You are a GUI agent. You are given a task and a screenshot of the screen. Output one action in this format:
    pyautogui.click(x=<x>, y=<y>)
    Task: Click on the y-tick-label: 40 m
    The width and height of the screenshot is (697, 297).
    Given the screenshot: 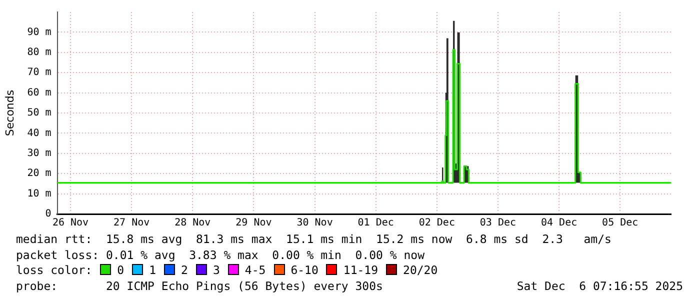 What is the action you would take?
    pyautogui.click(x=39, y=133)
    